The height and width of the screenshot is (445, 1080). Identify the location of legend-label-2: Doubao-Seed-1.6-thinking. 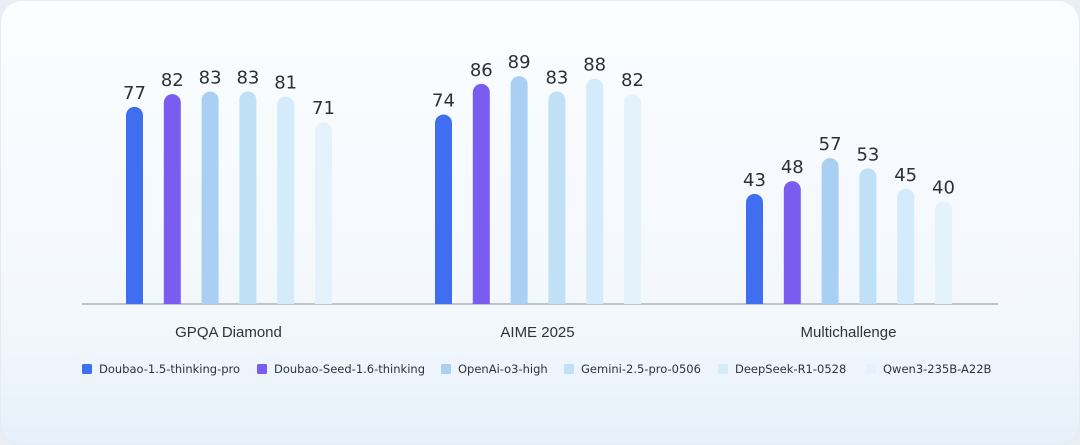
(349, 369).